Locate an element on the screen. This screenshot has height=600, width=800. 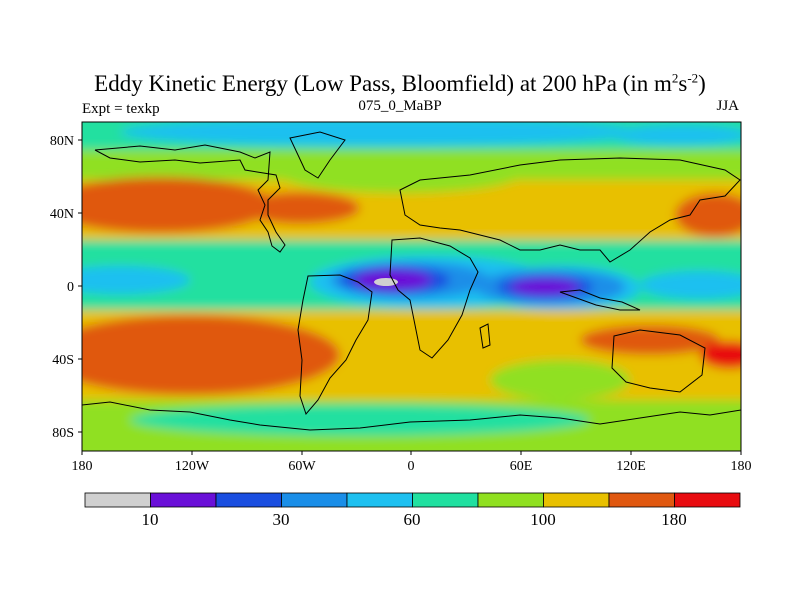
colorbar-label: 180 is located at coordinates (674, 519).